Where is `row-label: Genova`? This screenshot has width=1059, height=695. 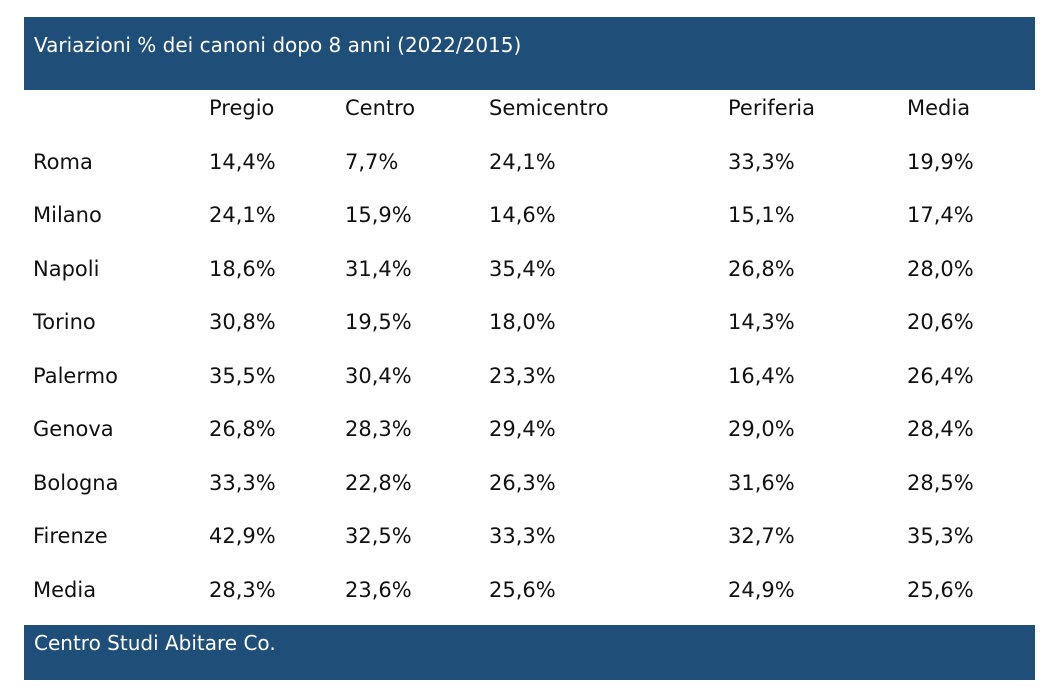
row-label: Genova is located at coordinates (73, 429).